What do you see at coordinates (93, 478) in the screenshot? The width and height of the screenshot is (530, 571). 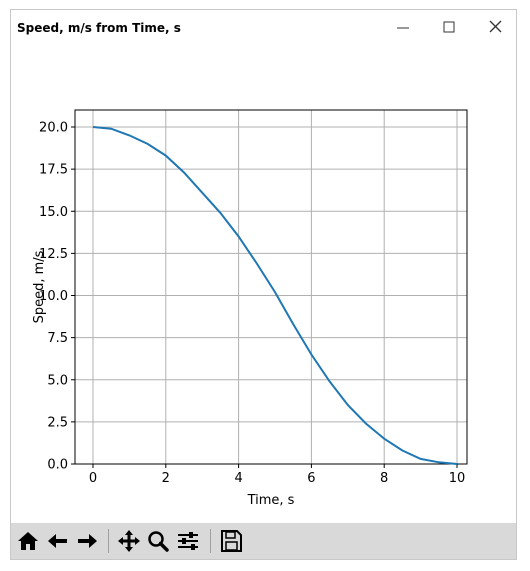 I see `x-tick-label: 0` at bounding box center [93, 478].